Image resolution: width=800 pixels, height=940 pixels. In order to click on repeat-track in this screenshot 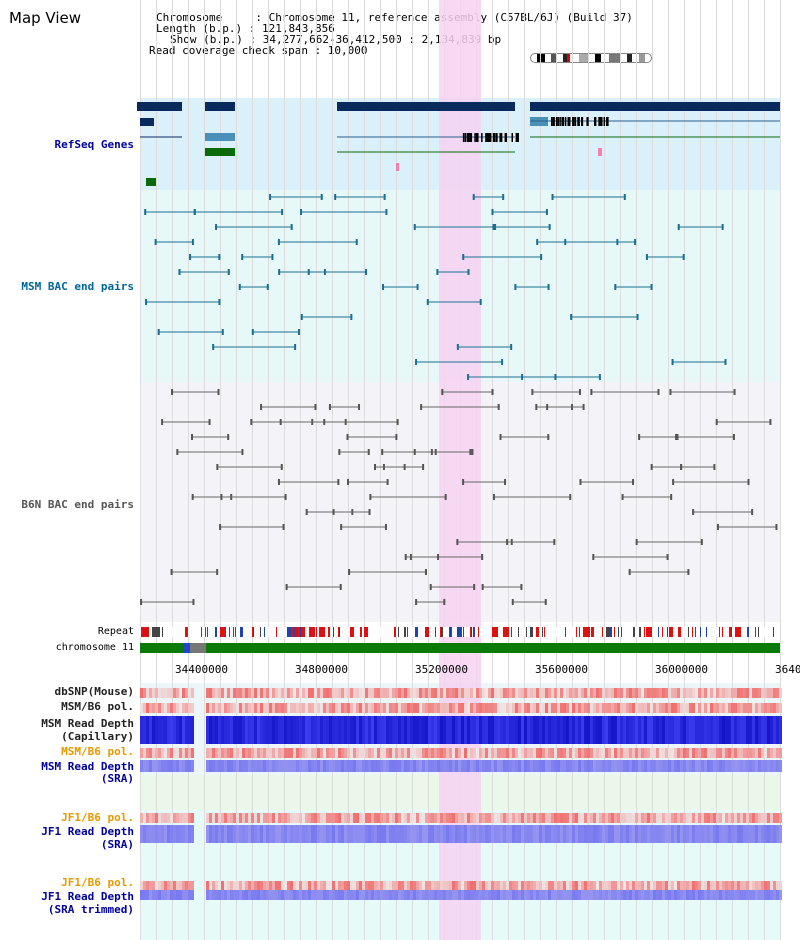, I will do `click(460, 632)`.